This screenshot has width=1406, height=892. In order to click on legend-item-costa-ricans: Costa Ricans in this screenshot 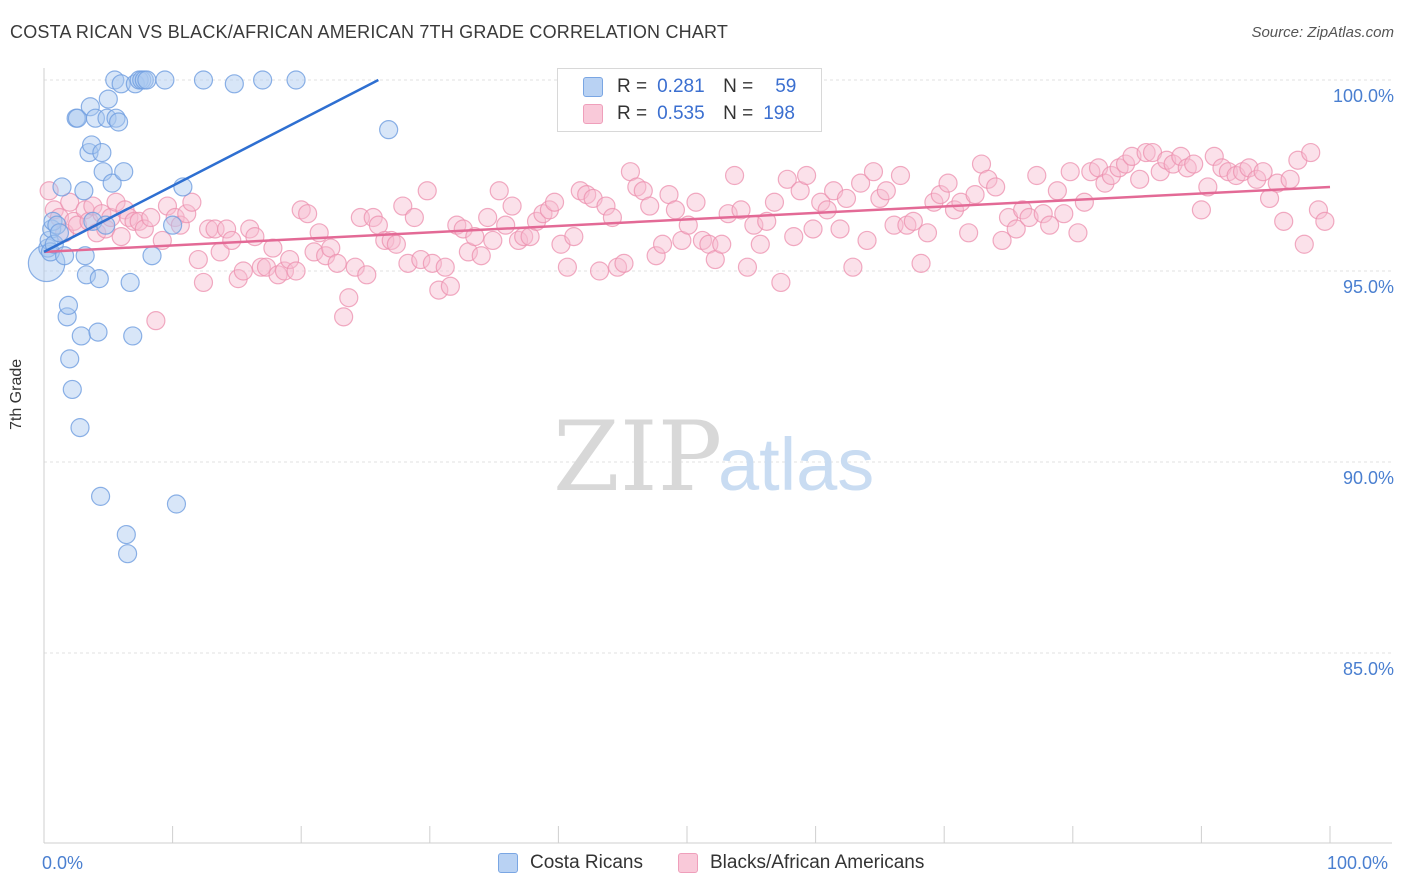, I will do `click(570, 863)`.